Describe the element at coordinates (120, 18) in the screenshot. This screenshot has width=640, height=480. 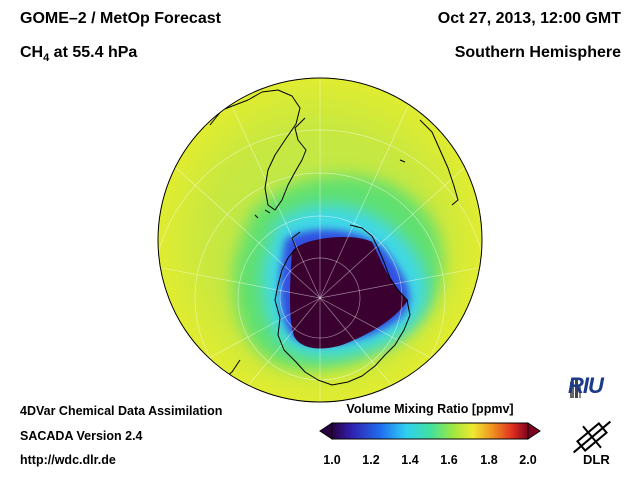
I see `map-title: GOME–2 / MetOp Forecast` at that location.